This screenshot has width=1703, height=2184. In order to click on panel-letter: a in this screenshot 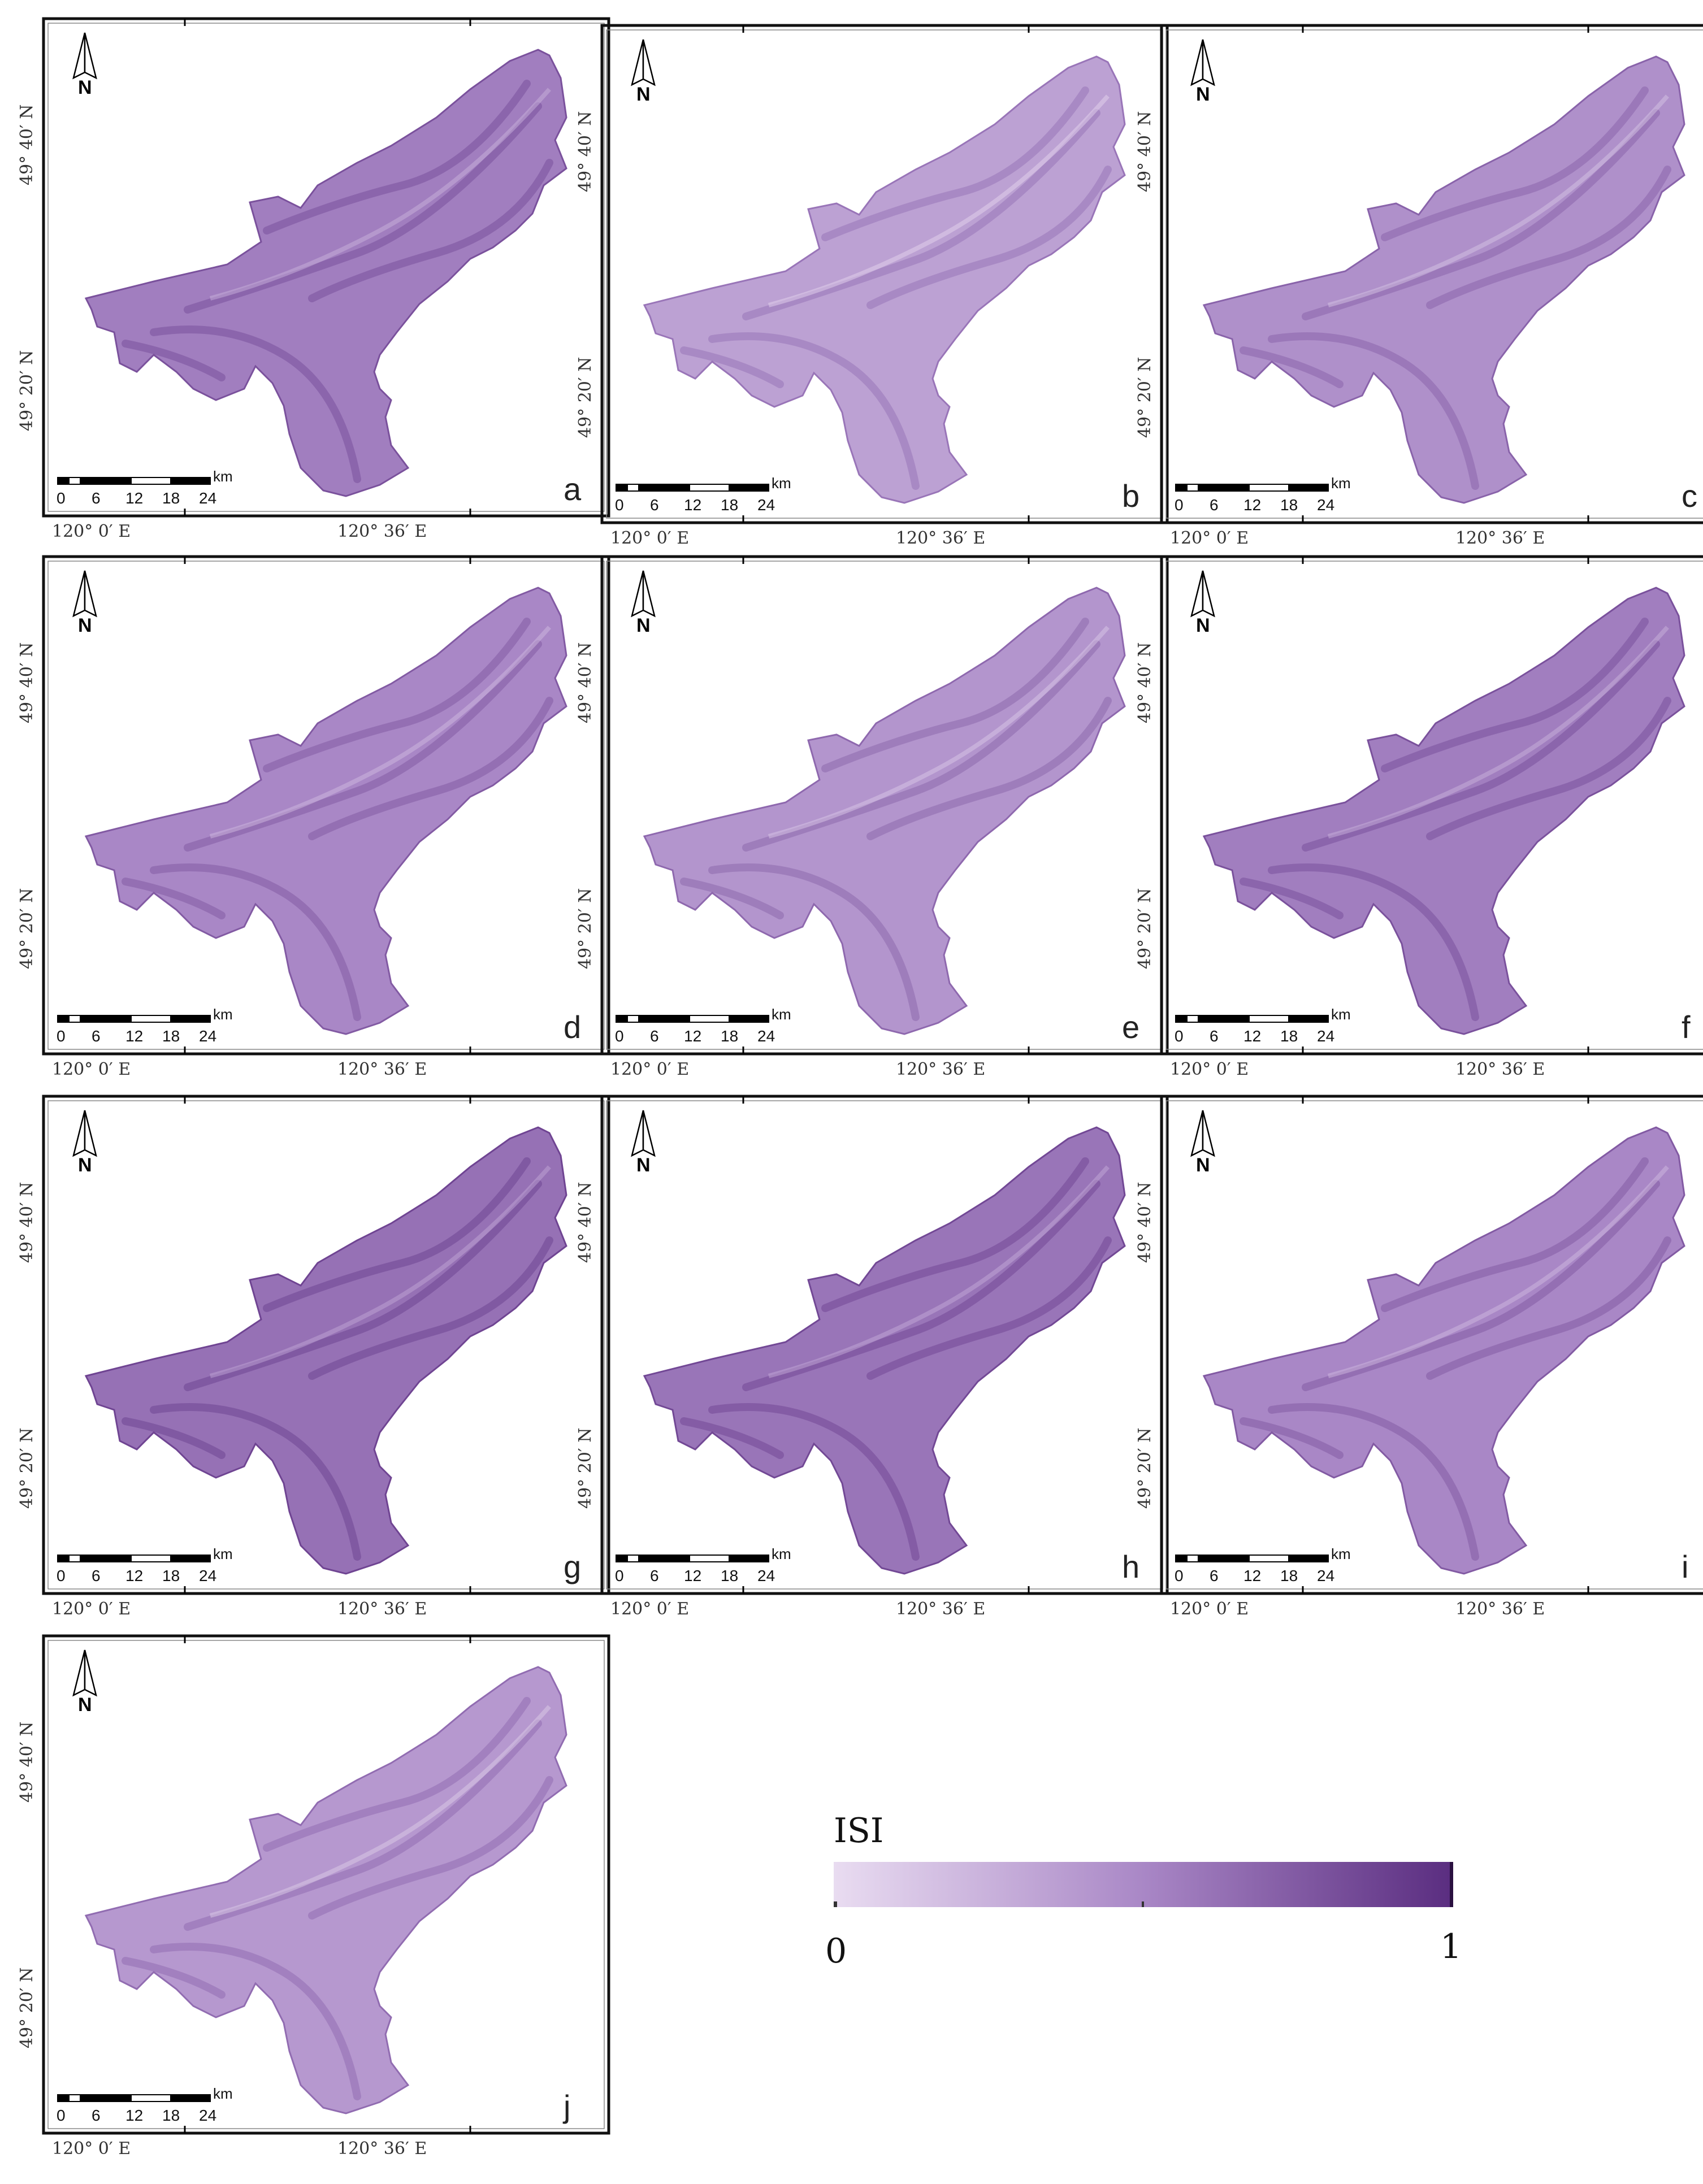, I will do `click(573, 489)`.